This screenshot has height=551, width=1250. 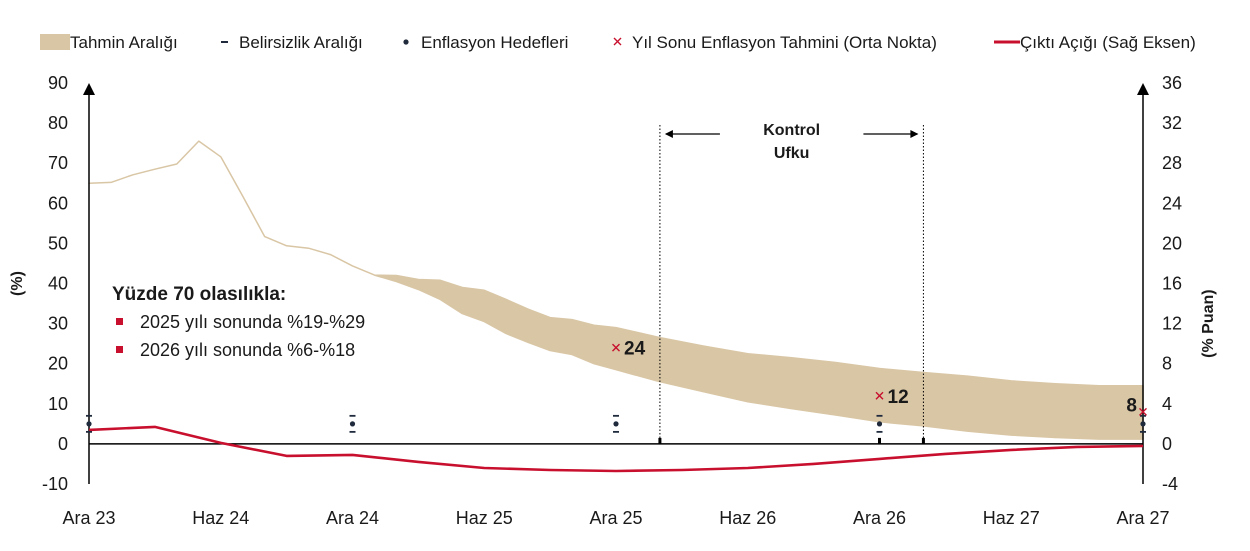 I want to click on left-axis-arrow, so click(x=89, y=89).